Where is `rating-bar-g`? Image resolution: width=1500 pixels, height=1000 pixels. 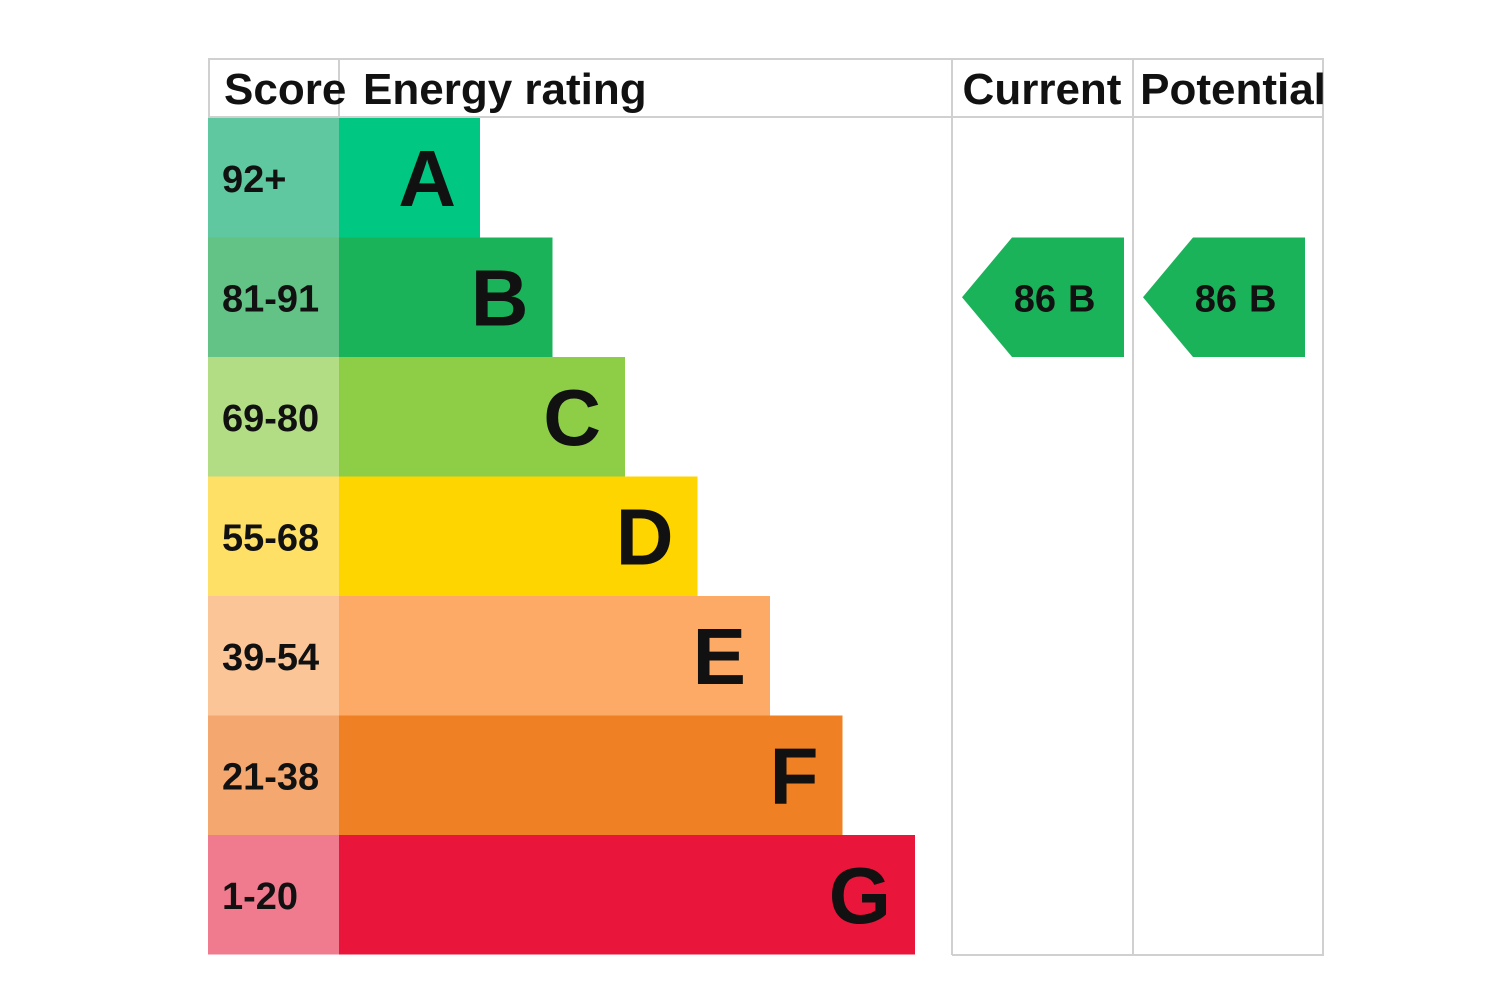 rating-bar-g is located at coordinates (627, 895).